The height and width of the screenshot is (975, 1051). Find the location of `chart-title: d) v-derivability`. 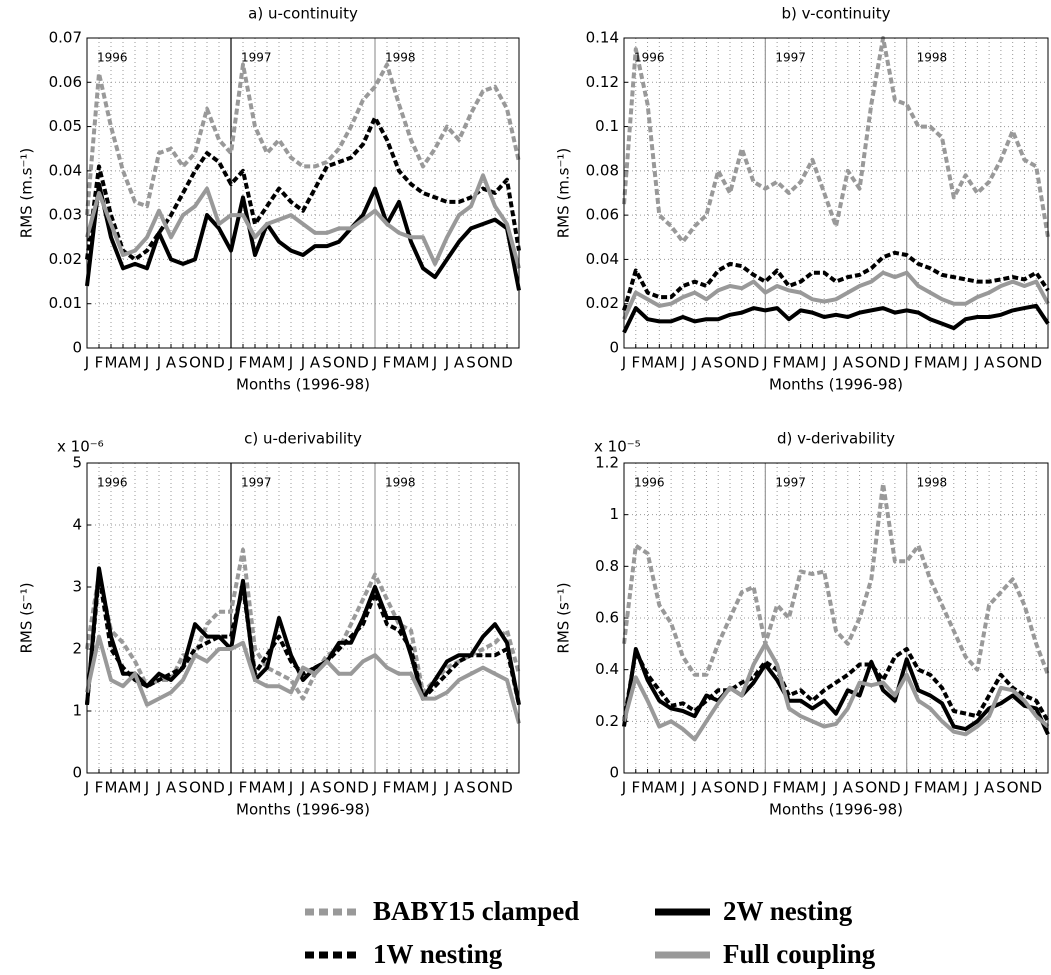

chart-title: d) v-derivability is located at coordinates (836, 439).